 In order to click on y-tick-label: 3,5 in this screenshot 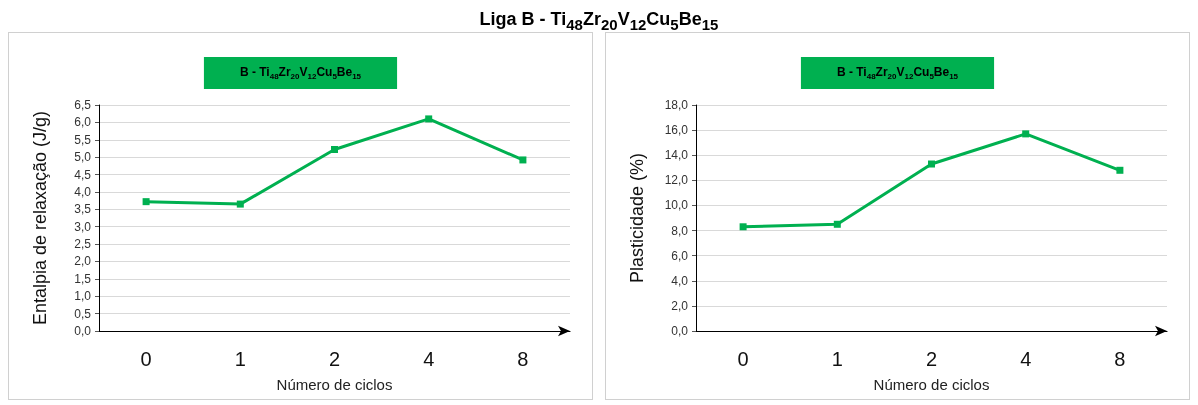, I will do `click(83, 209)`.